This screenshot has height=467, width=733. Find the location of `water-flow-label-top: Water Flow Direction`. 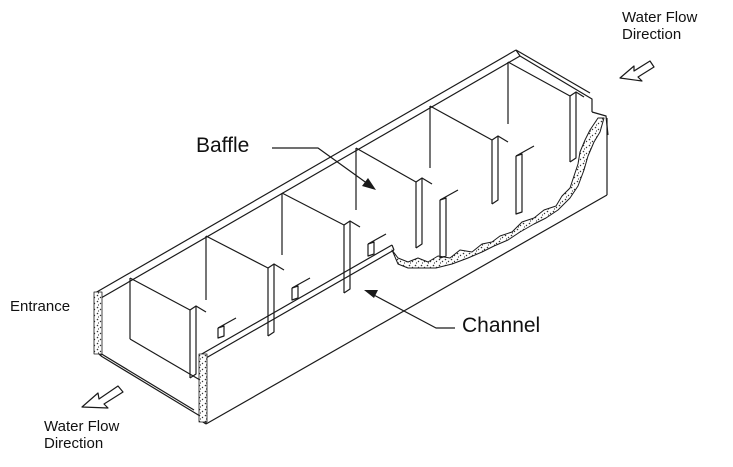

water-flow-label-top: Water Flow Direction is located at coordinates (659, 26).